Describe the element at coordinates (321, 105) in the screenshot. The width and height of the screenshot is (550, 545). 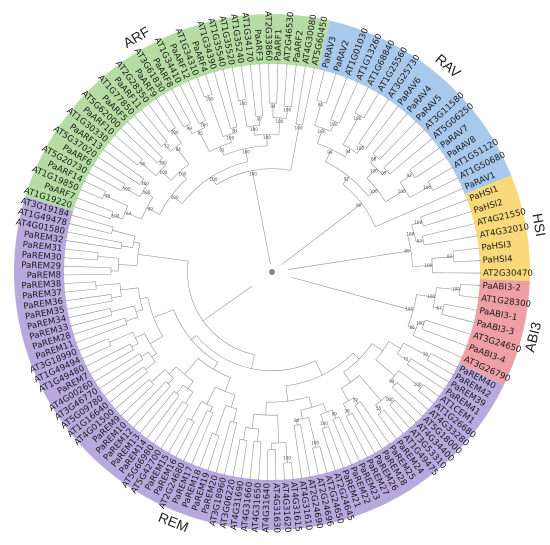
I see `bootstrap-value: 84` at that location.